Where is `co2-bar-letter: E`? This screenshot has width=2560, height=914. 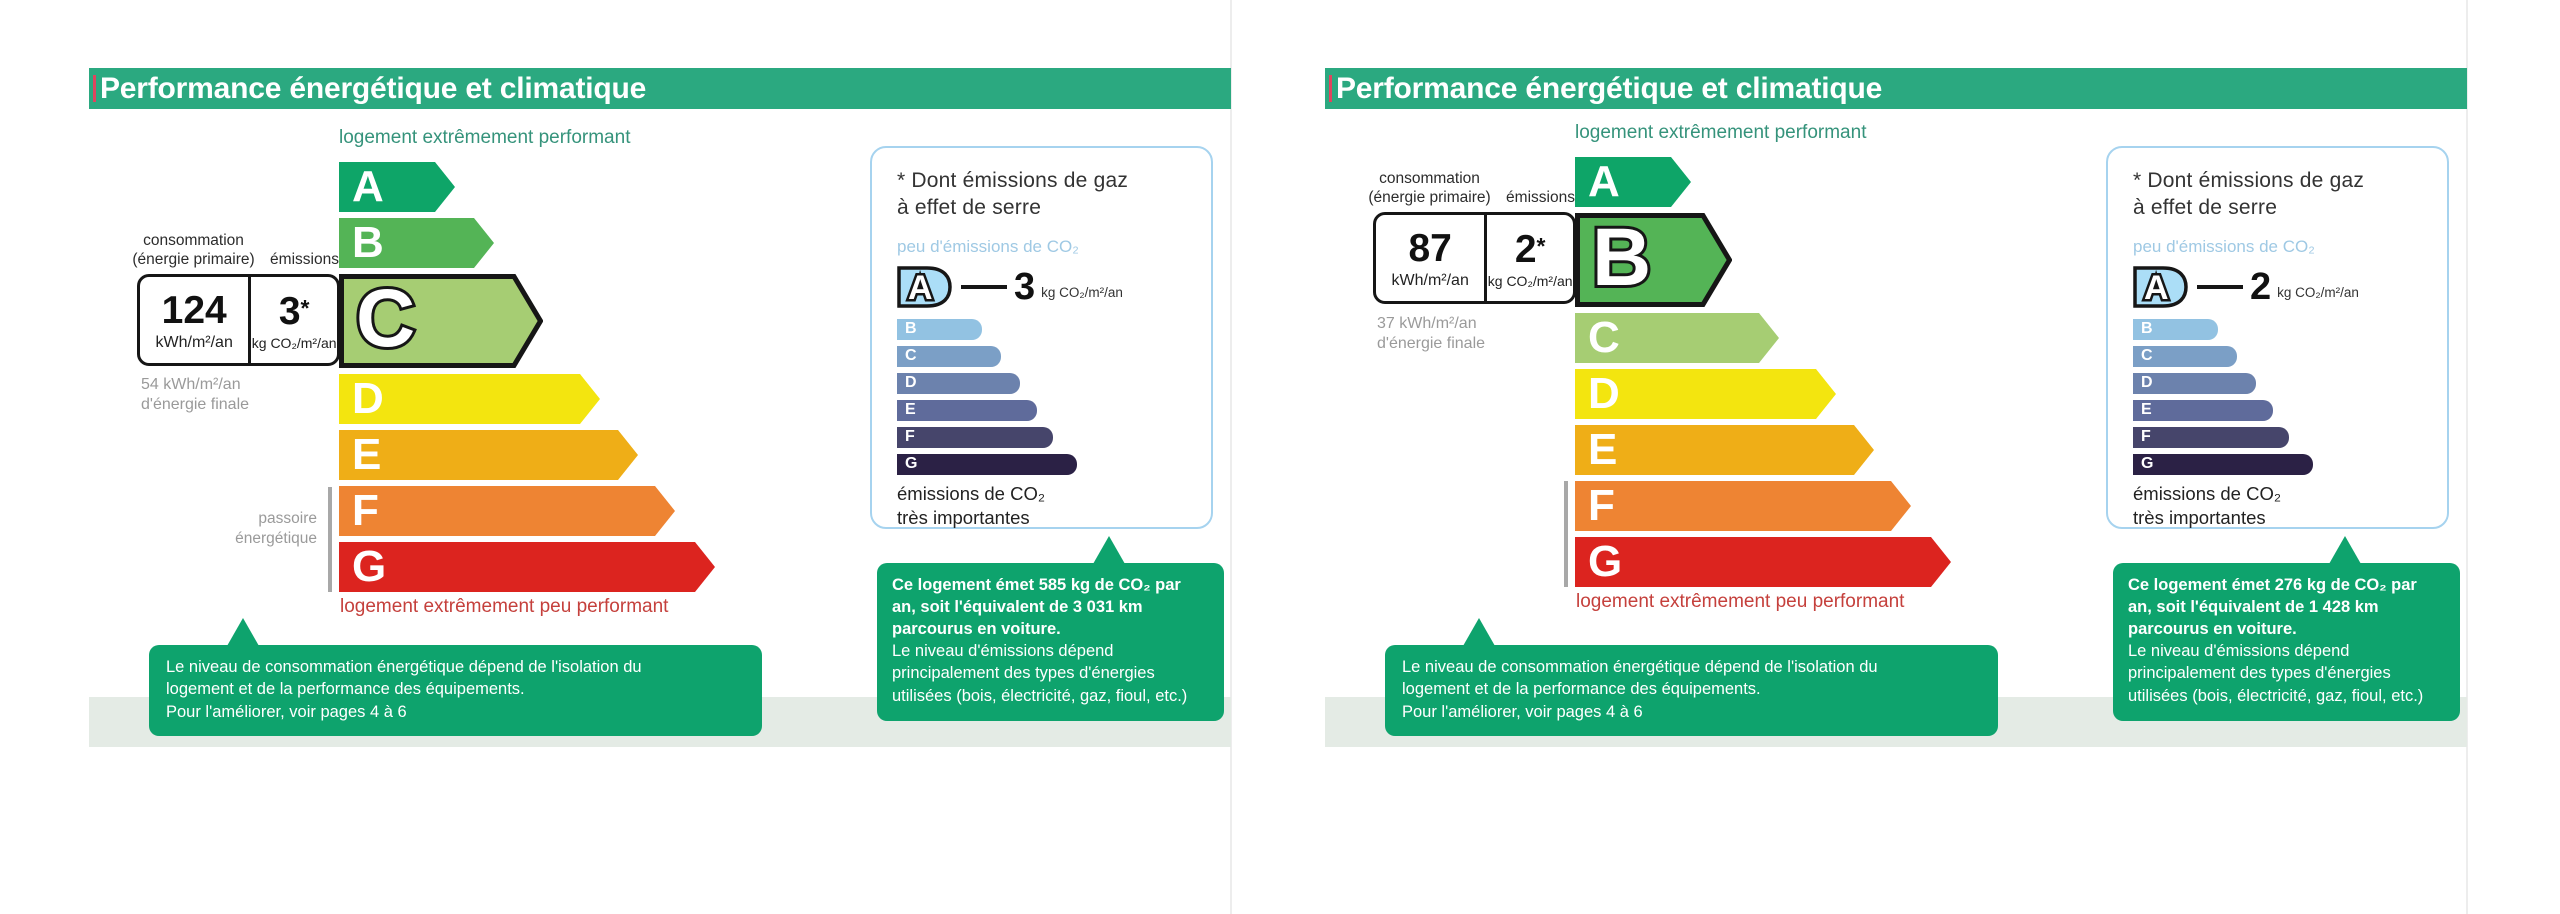
co2-bar-letter: E is located at coordinates (910, 410).